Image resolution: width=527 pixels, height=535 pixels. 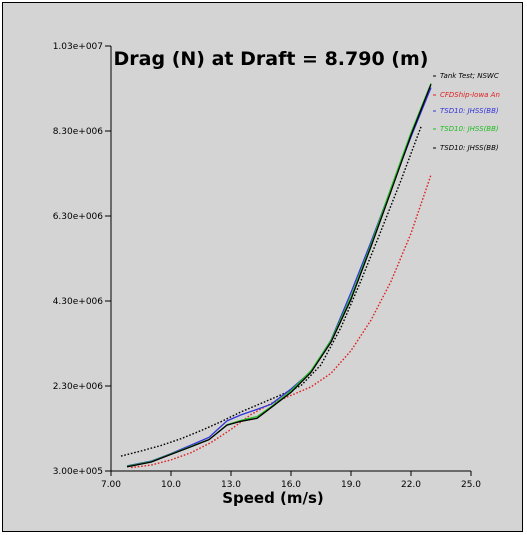 I want to click on x-tick-label: 7.00, so click(x=111, y=485).